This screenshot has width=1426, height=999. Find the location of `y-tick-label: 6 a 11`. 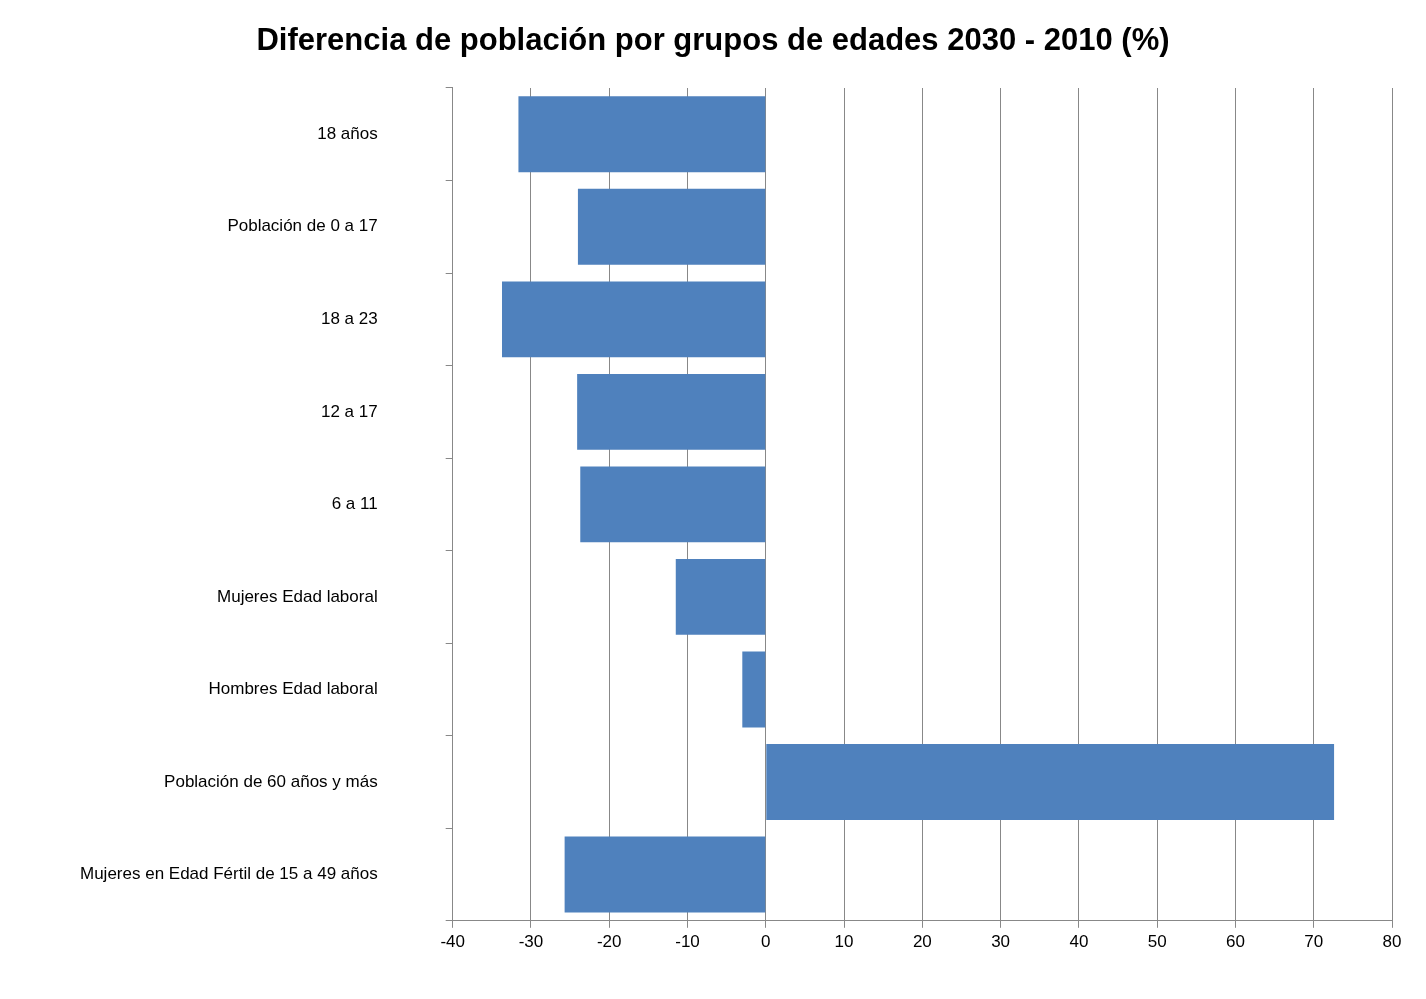

y-tick-label: 6 a 11 is located at coordinates (354, 504).